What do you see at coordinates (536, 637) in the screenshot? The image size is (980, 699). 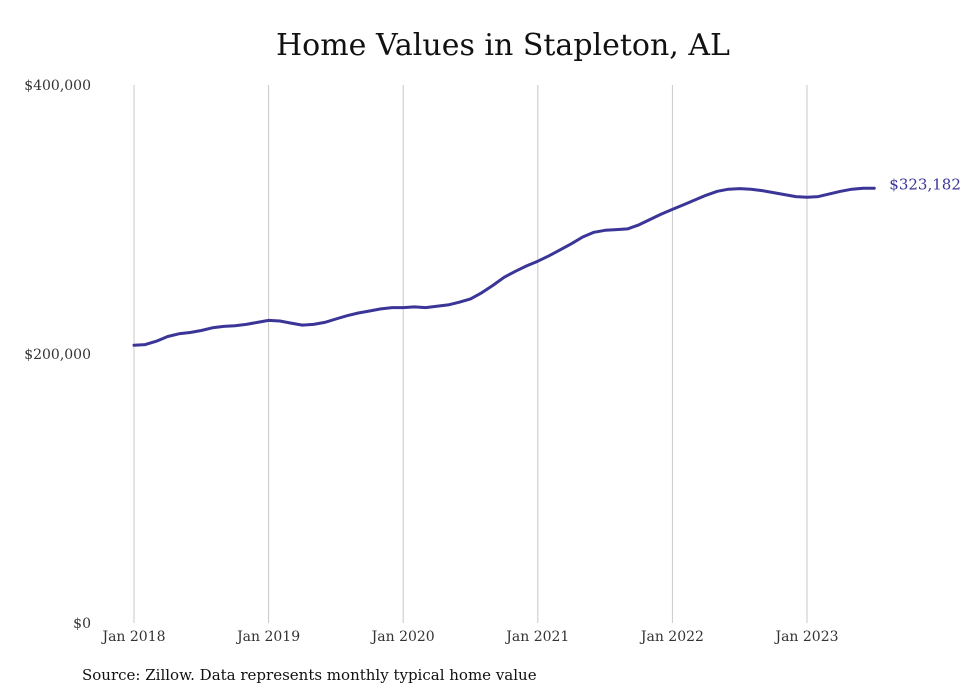 I see `x-tick-label: Jan 2021` at bounding box center [536, 637].